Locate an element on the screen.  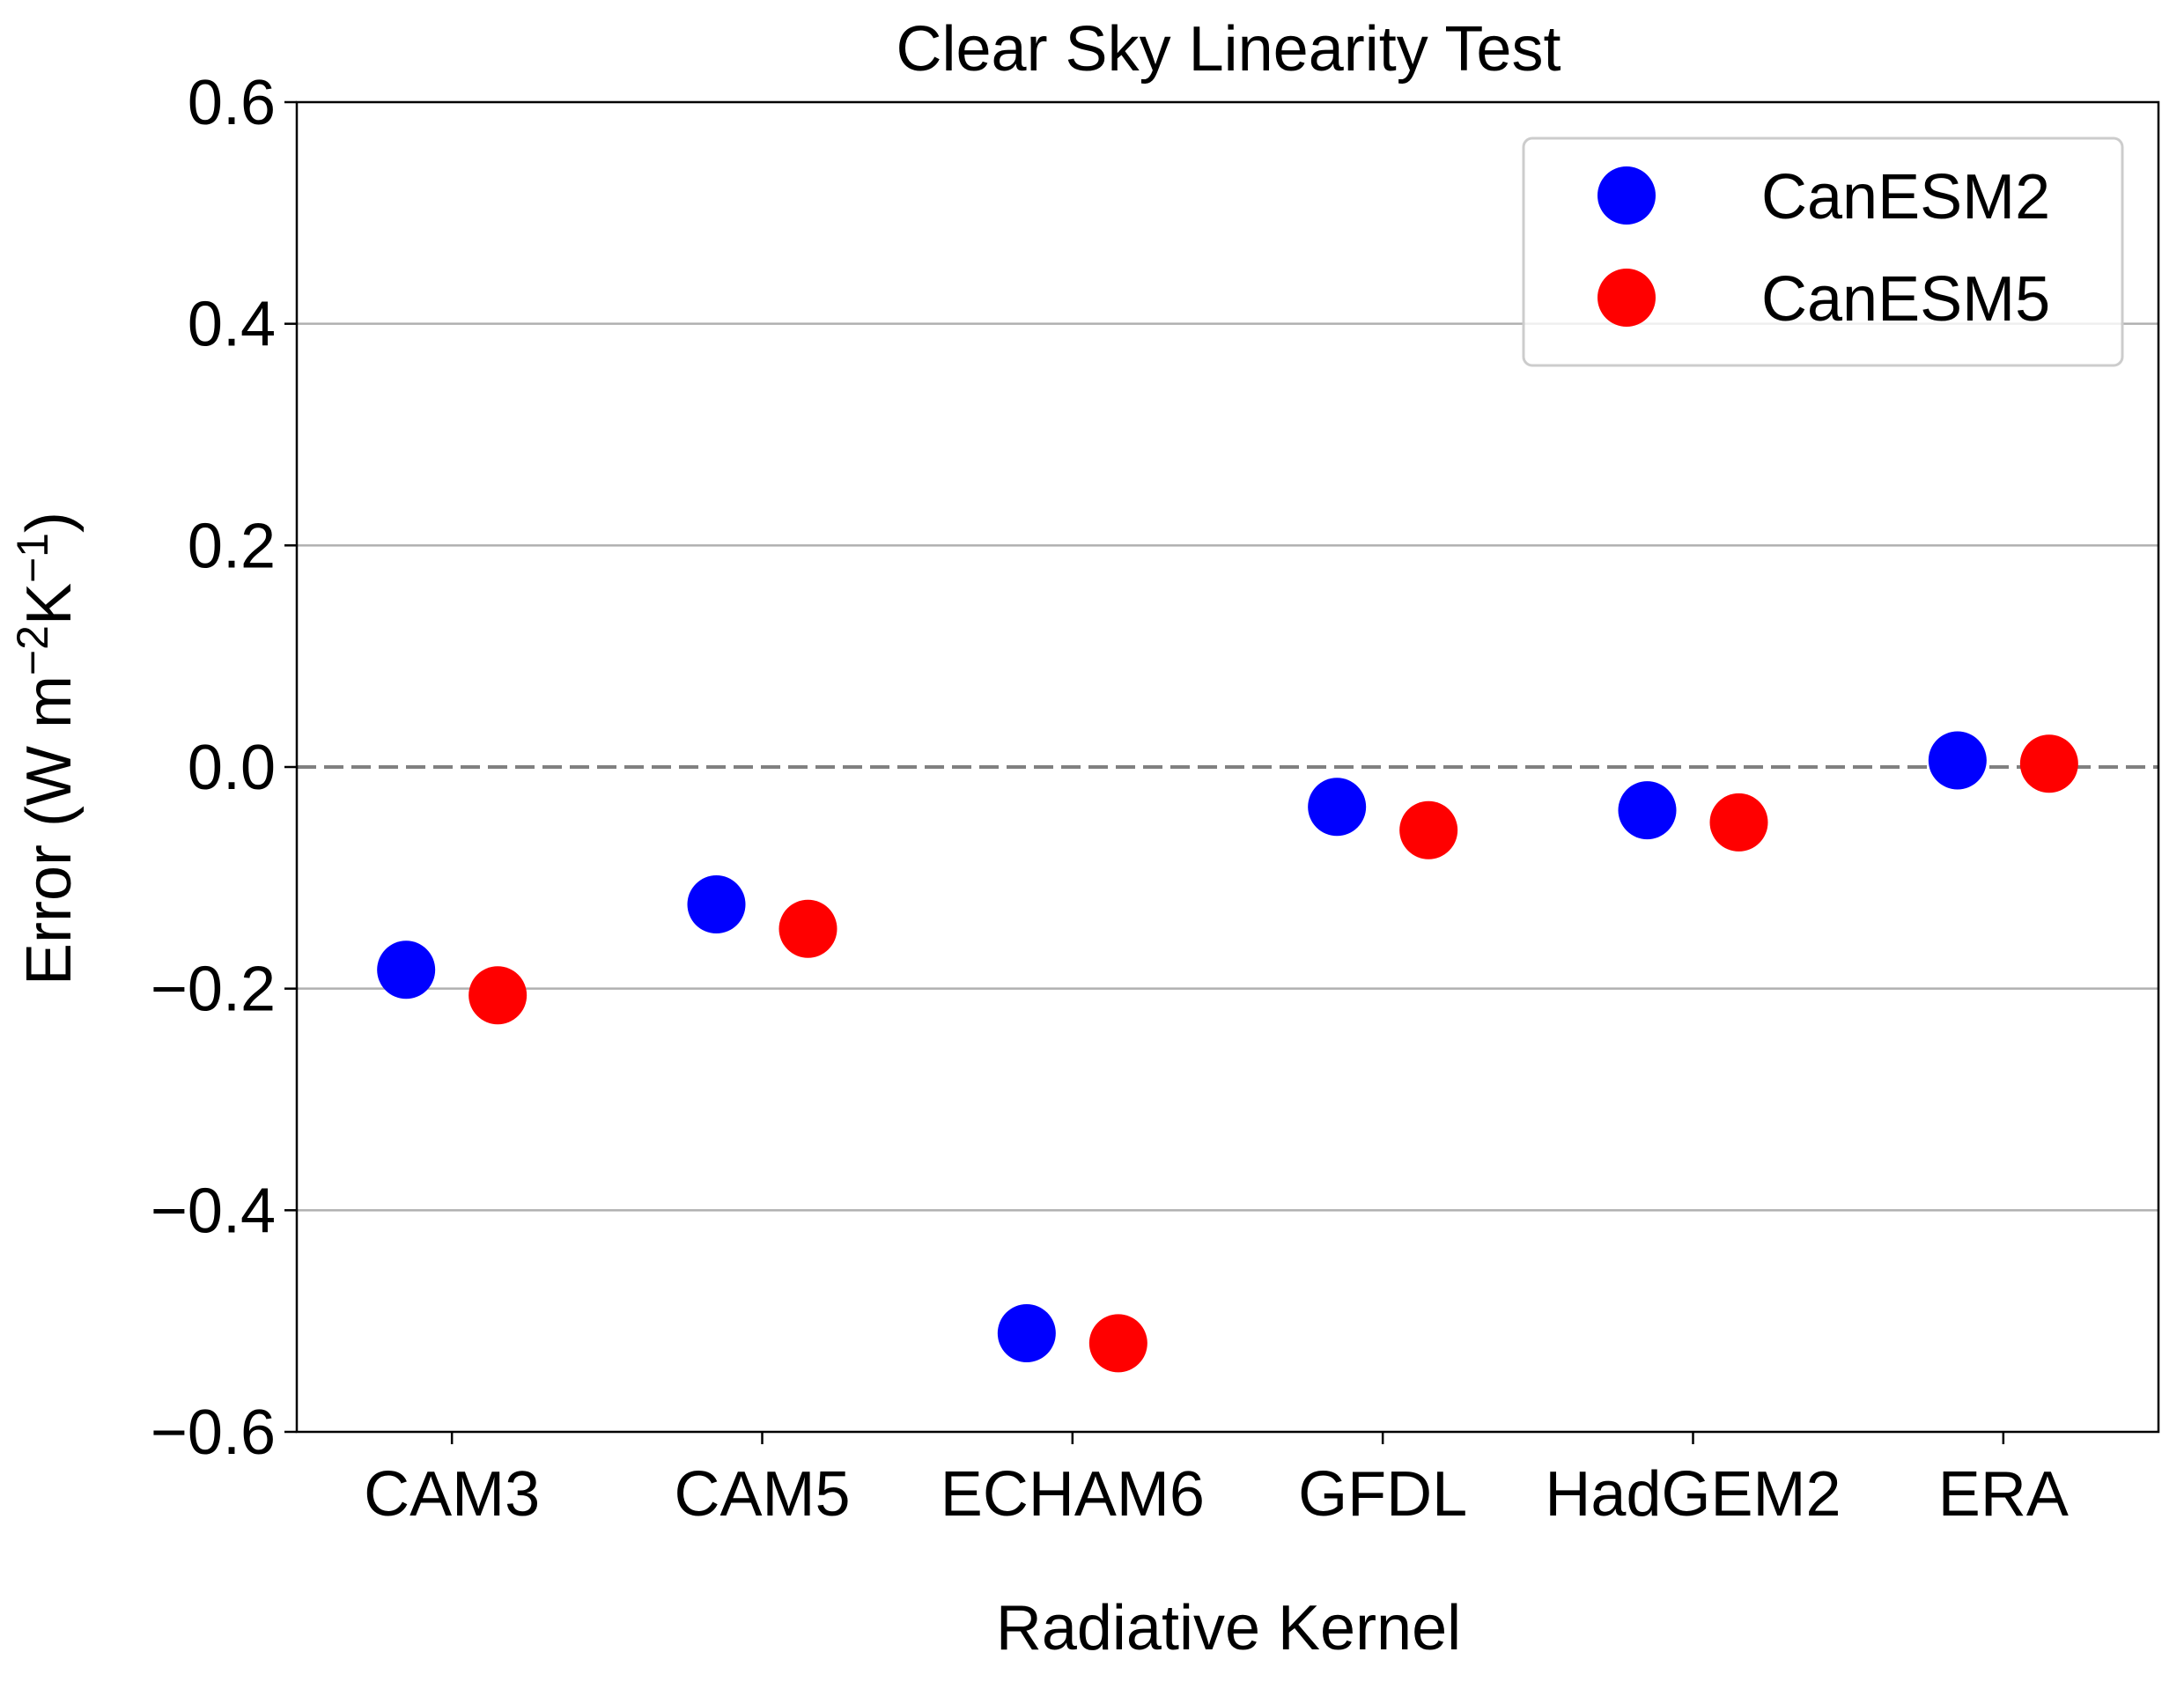
legend-frame is located at coordinates (1823, 251).